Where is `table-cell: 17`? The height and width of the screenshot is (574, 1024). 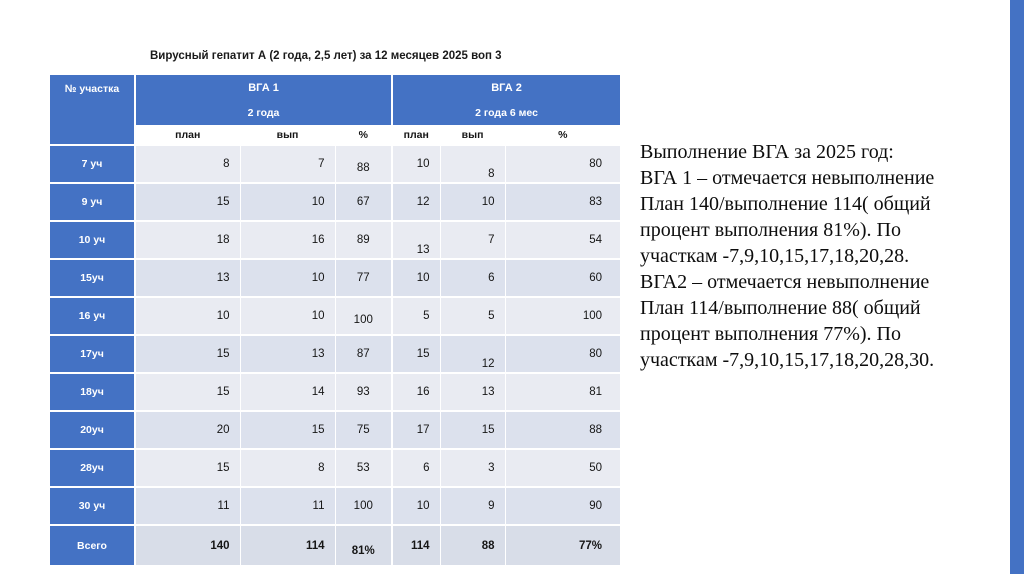 table-cell: 17 is located at coordinates (416, 430).